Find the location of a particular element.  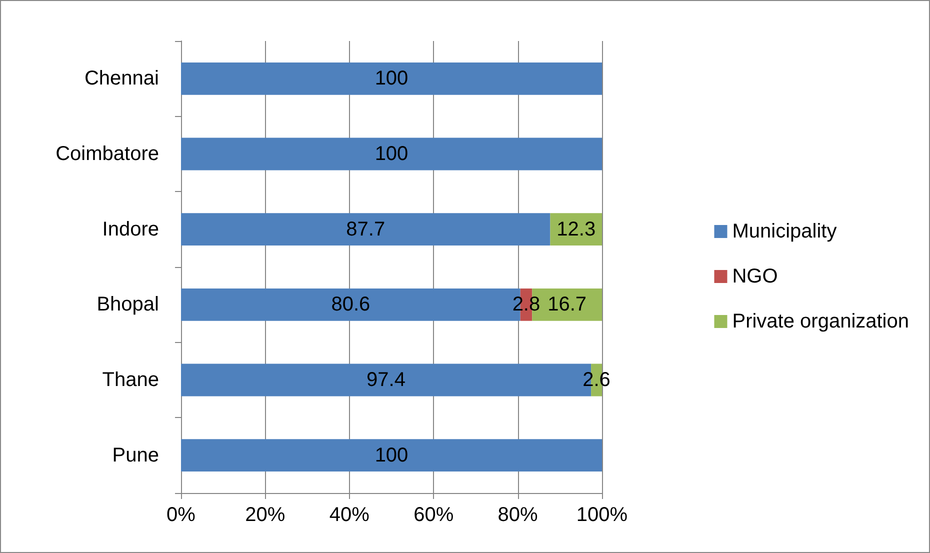

y-tick-label: Indore is located at coordinates (130, 229).